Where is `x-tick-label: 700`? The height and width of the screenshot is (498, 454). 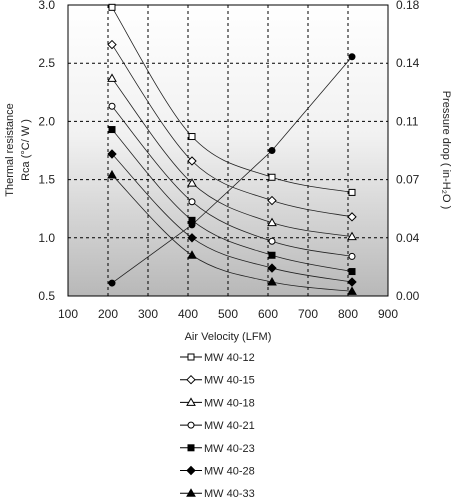 x-tick-label: 700 is located at coordinates (308, 314).